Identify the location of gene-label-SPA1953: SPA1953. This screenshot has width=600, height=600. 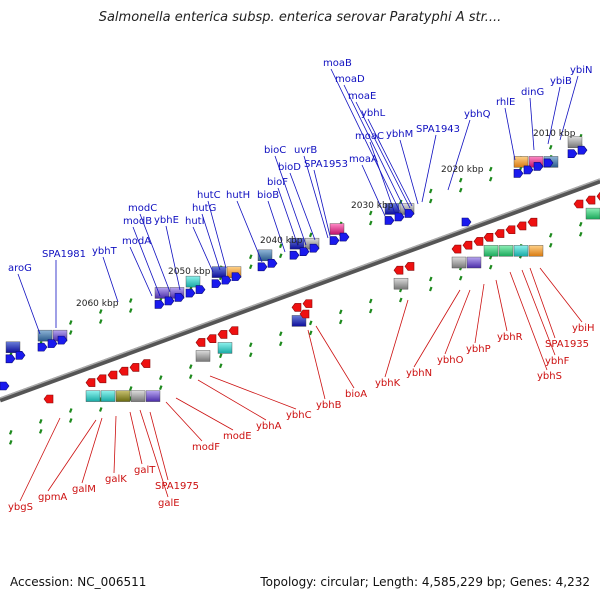
(326, 164).